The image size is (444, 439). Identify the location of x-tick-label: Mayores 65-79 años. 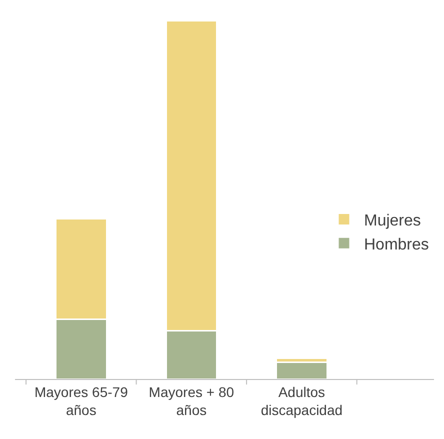
(81, 401).